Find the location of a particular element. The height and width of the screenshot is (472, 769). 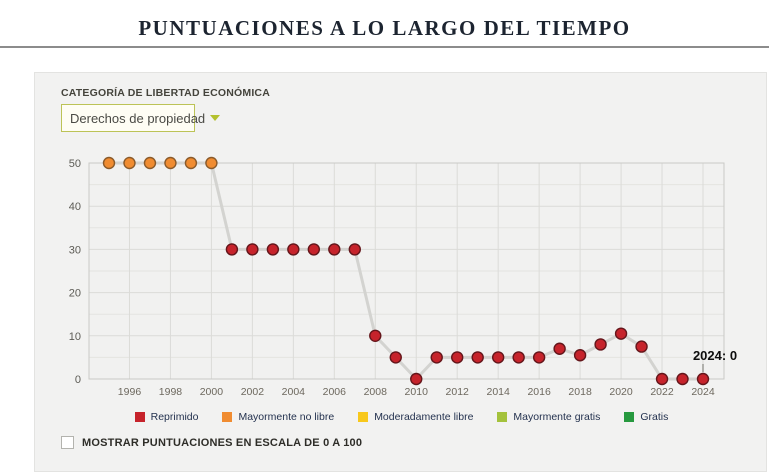

data-point-2024 is located at coordinates (703, 379).